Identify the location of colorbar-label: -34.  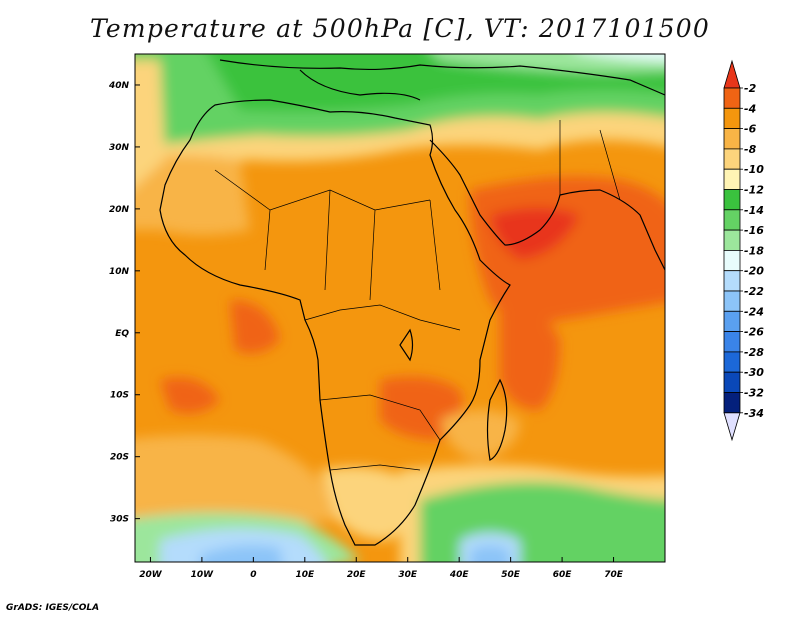
(754, 413).